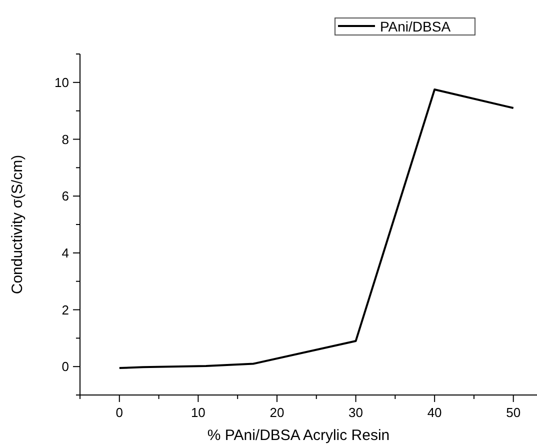 Image resolution: width=537 pixels, height=445 pixels. What do you see at coordinates (198, 412) in the screenshot?
I see `x-tick-label: 10` at bounding box center [198, 412].